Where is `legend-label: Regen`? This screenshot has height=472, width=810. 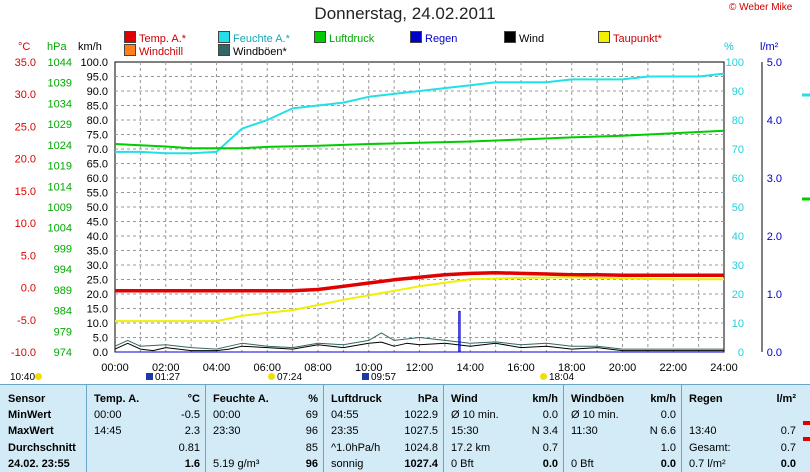 legend-label: Regen is located at coordinates (441, 39).